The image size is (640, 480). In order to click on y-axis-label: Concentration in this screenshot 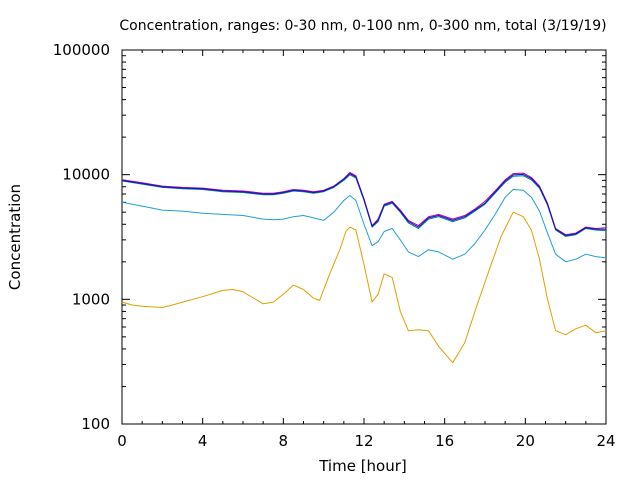, I will do `click(15, 237)`.